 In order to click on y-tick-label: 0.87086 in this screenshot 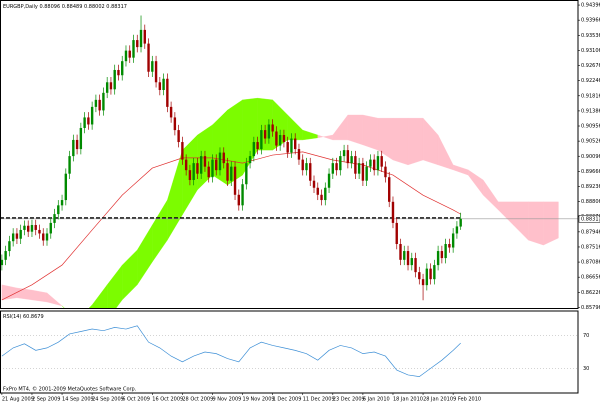, I will do `click(590, 263)`.